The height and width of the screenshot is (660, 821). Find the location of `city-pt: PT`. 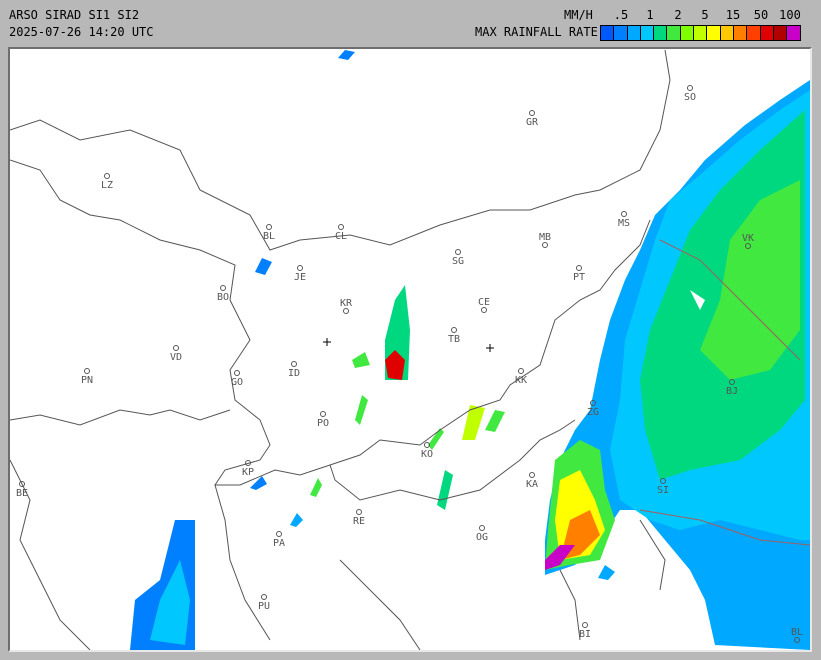

city-pt: PT is located at coordinates (579, 274).